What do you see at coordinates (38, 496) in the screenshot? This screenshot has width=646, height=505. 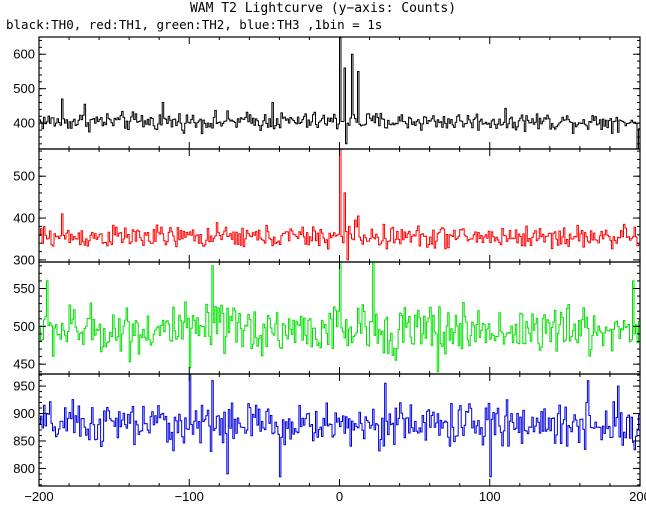 I see `x-tick-label: −200` at bounding box center [38, 496].